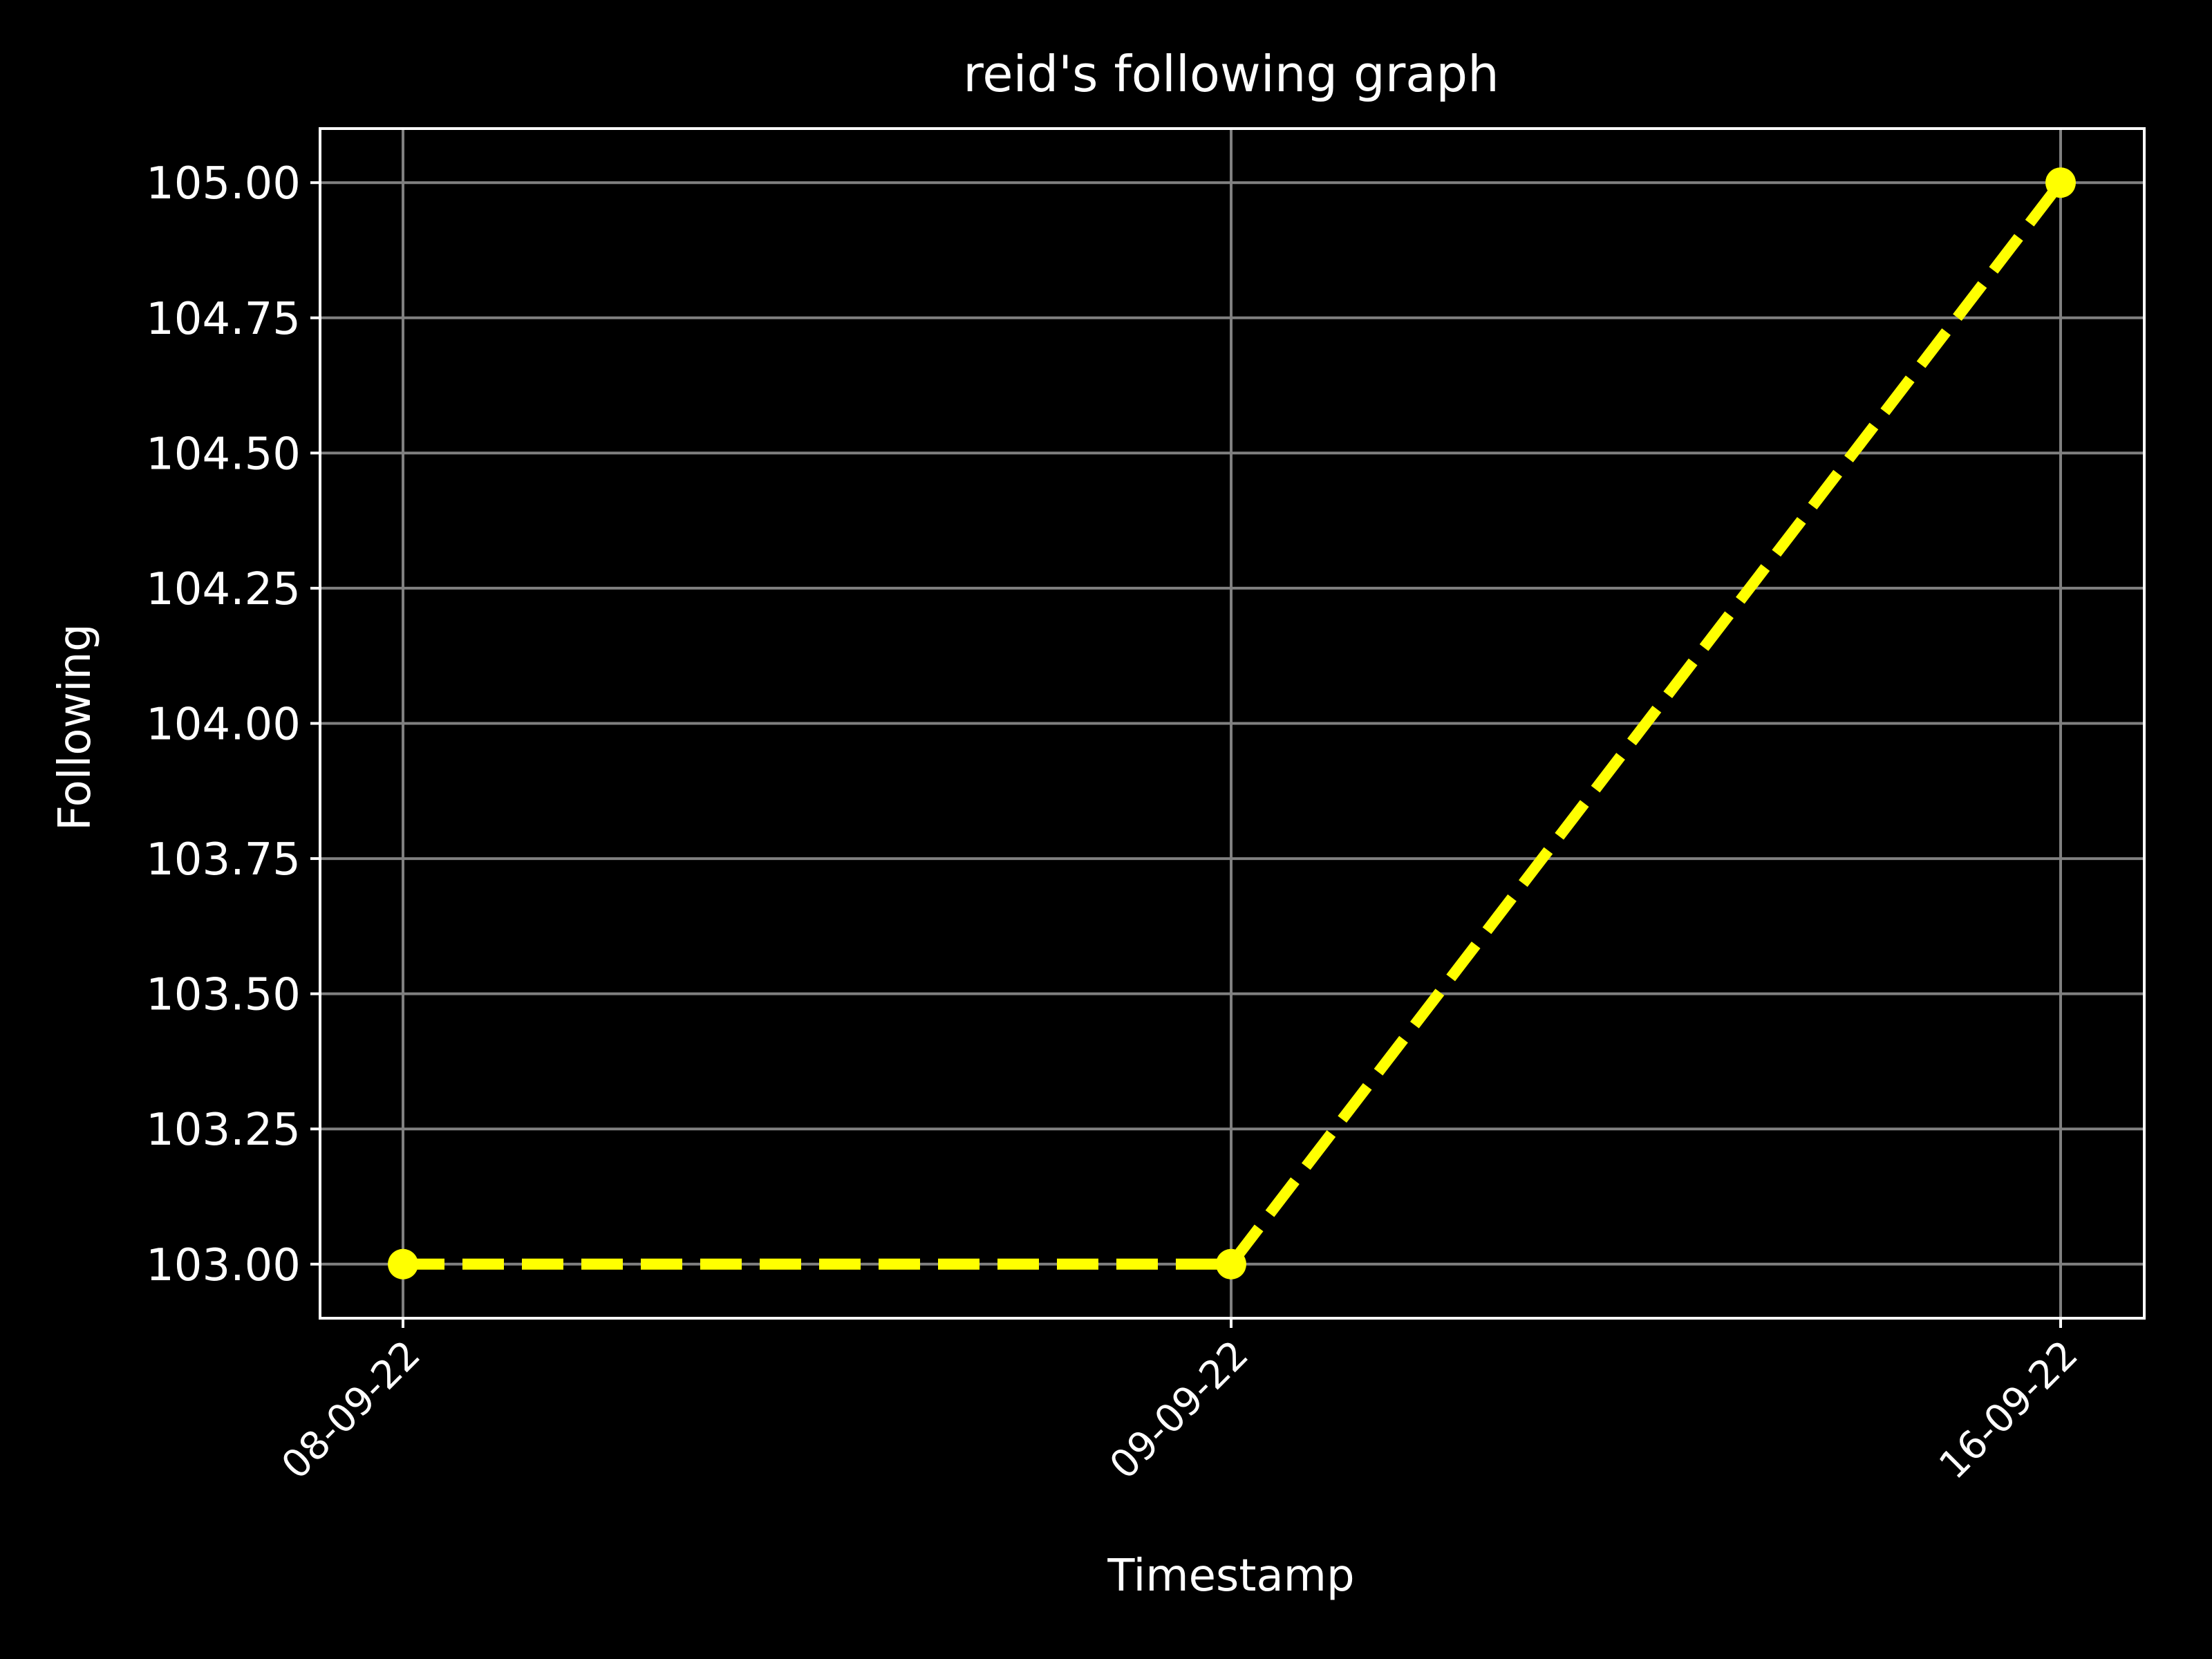  Describe the element at coordinates (1230, 1576) in the screenshot. I see `x-axis-label: Timestamp` at that location.